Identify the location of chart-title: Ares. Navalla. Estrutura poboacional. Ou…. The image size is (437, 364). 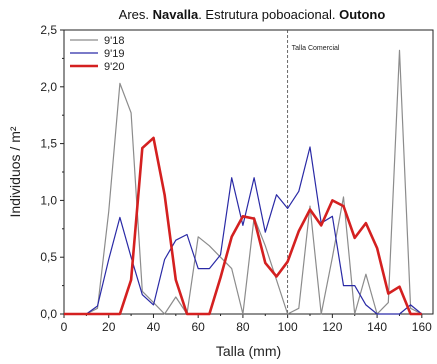
(252, 14).